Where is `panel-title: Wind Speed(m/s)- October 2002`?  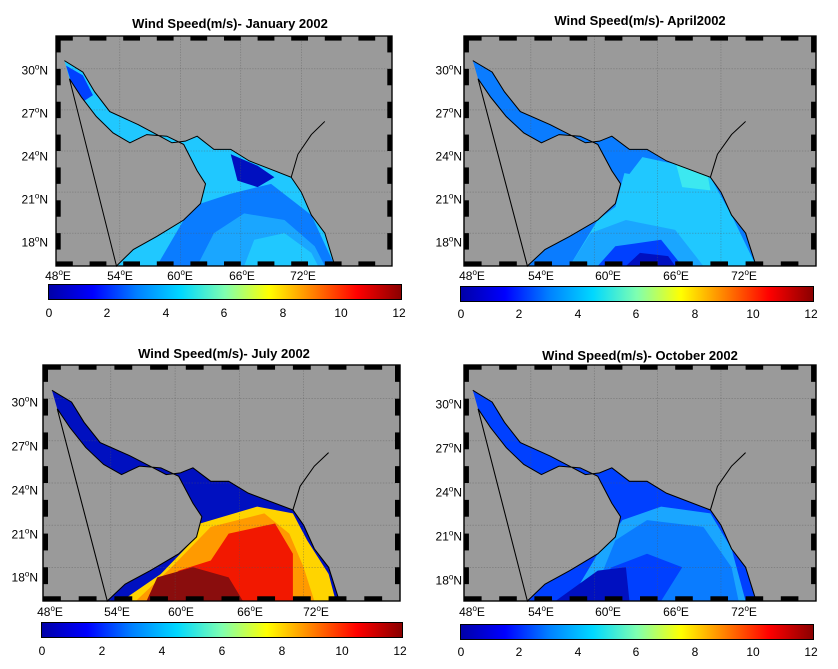 panel-title: Wind Speed(m/s)- October 2002 is located at coordinates (640, 355).